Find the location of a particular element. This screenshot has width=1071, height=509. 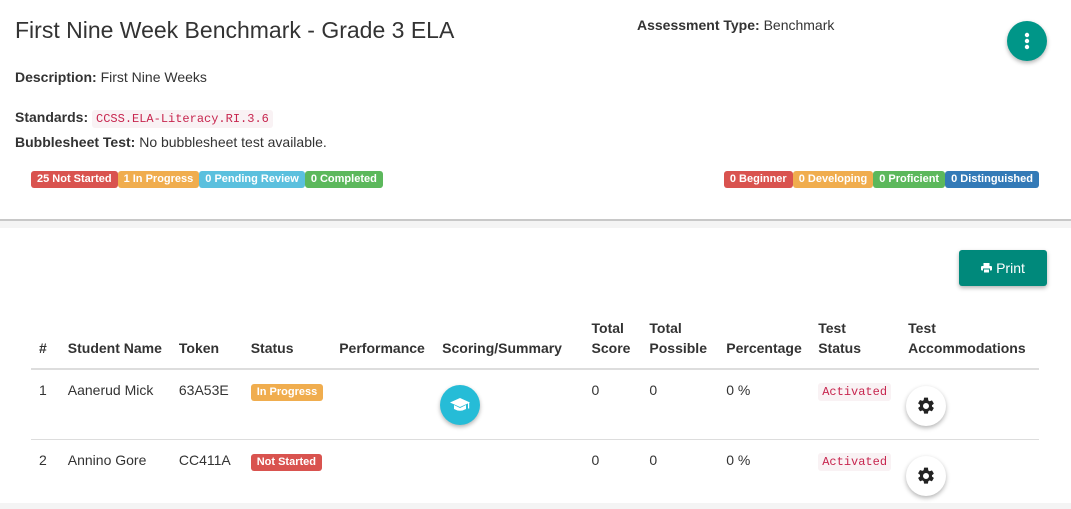

status-cell: In Progress is located at coordinates (287, 404).